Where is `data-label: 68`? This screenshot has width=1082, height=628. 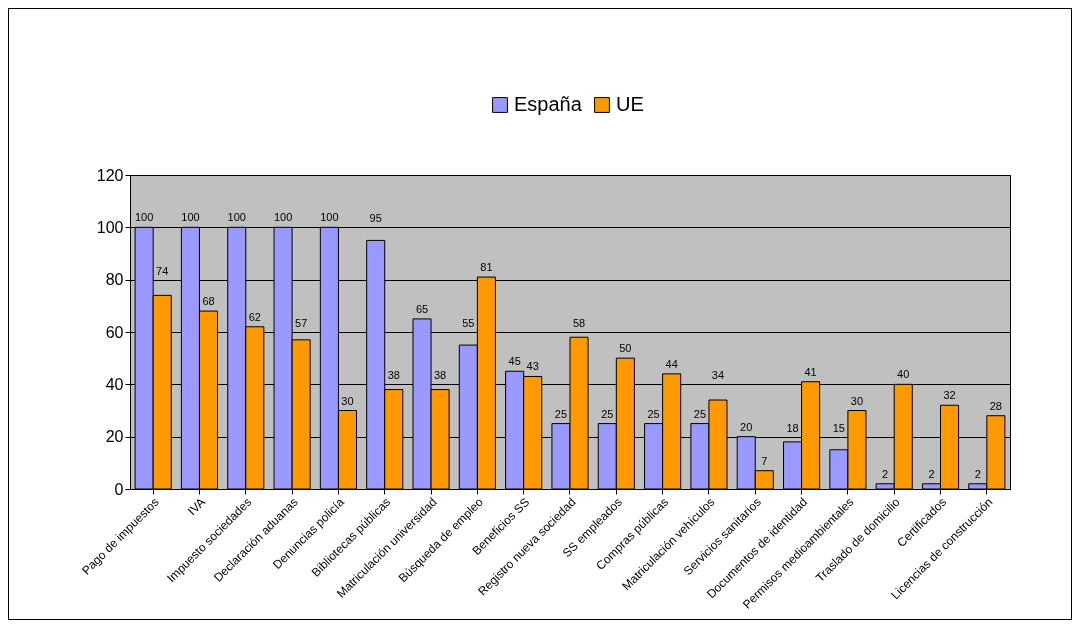 data-label: 68 is located at coordinates (208, 301).